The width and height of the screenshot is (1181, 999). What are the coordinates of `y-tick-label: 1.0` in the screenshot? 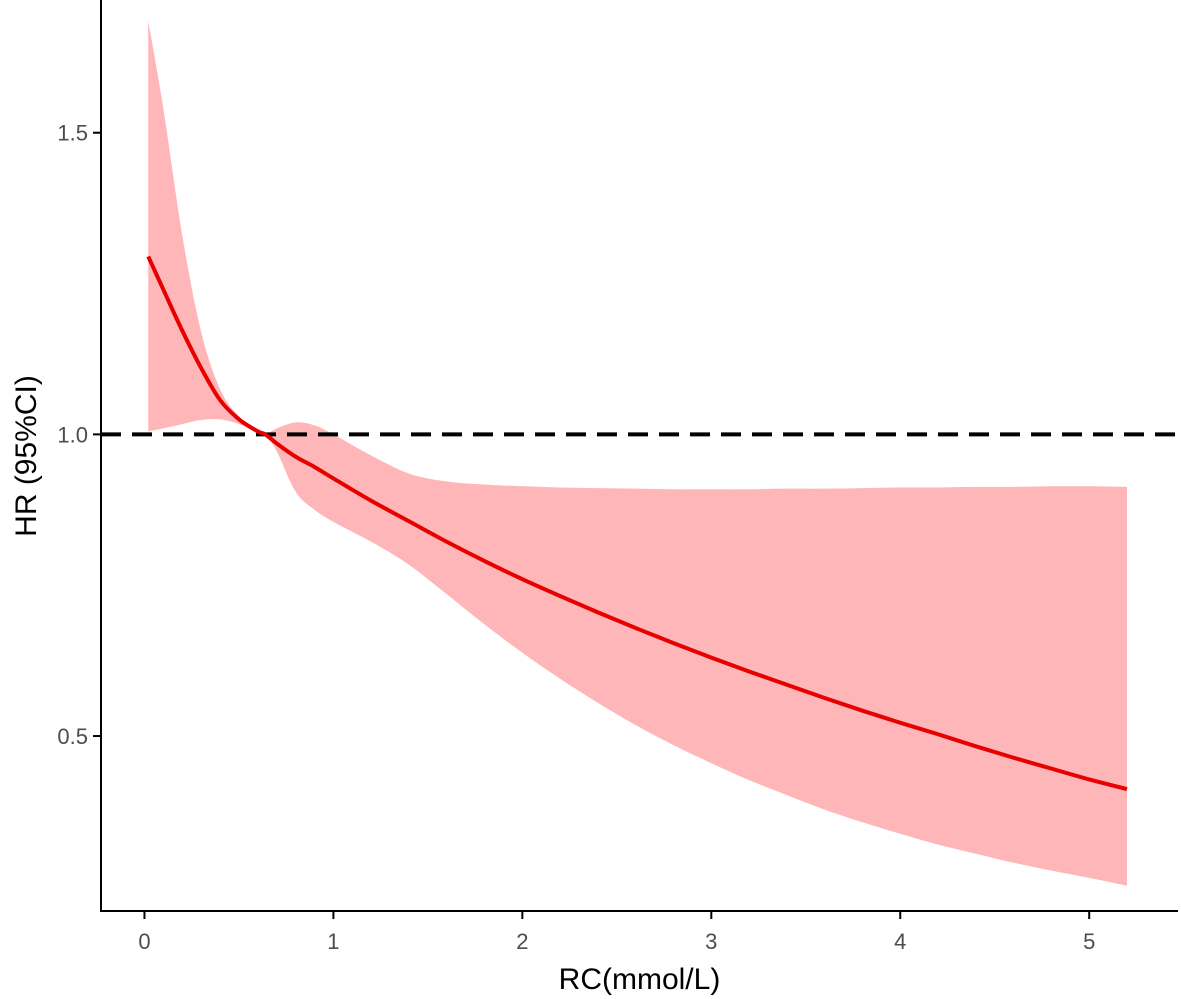 It's located at (72, 434).